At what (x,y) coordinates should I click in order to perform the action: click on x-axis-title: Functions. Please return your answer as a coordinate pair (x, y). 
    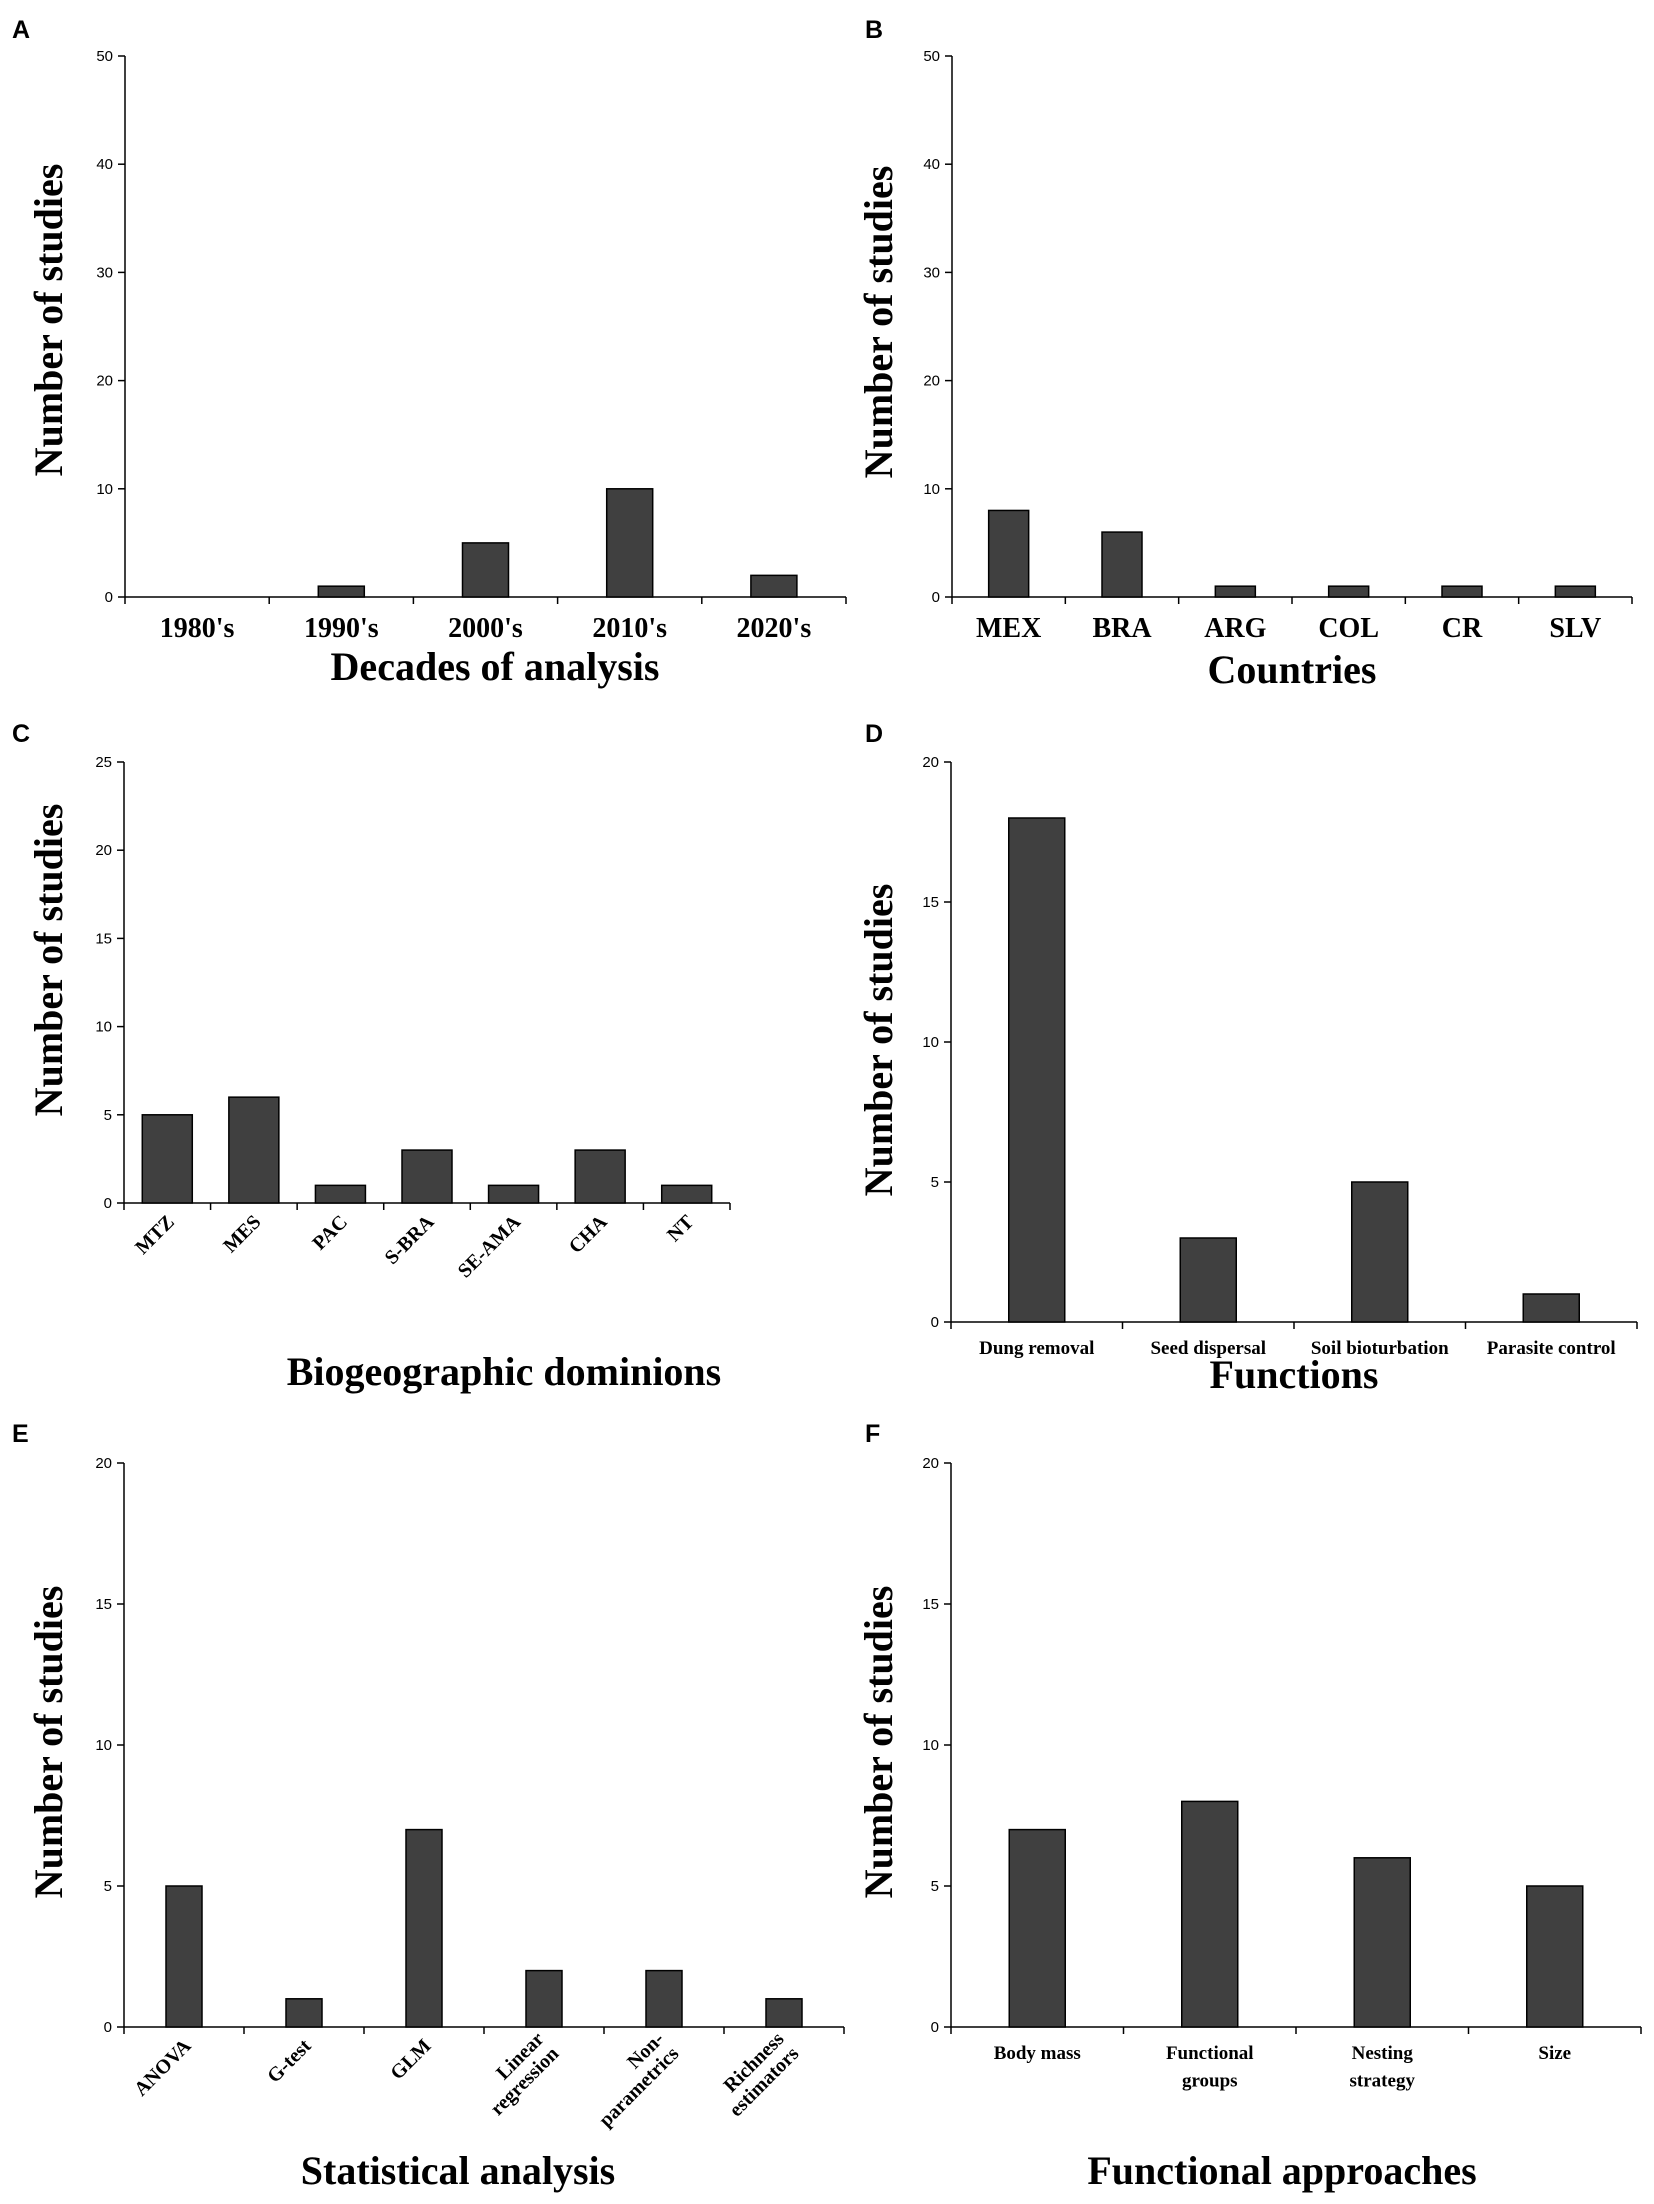
    Looking at the image, I should click on (1294, 1374).